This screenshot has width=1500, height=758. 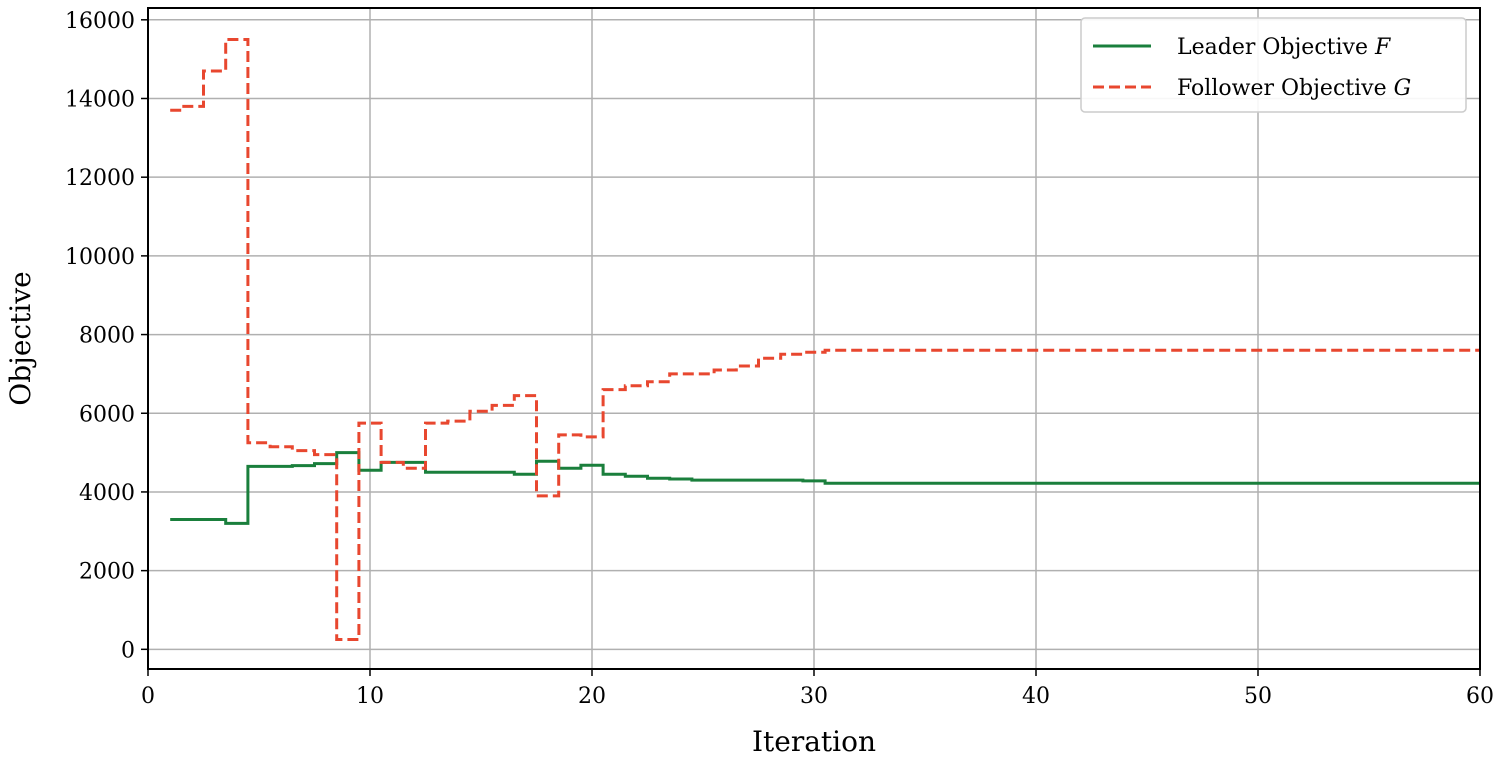 I want to click on y-tick-label: 4000, so click(x=107, y=493).